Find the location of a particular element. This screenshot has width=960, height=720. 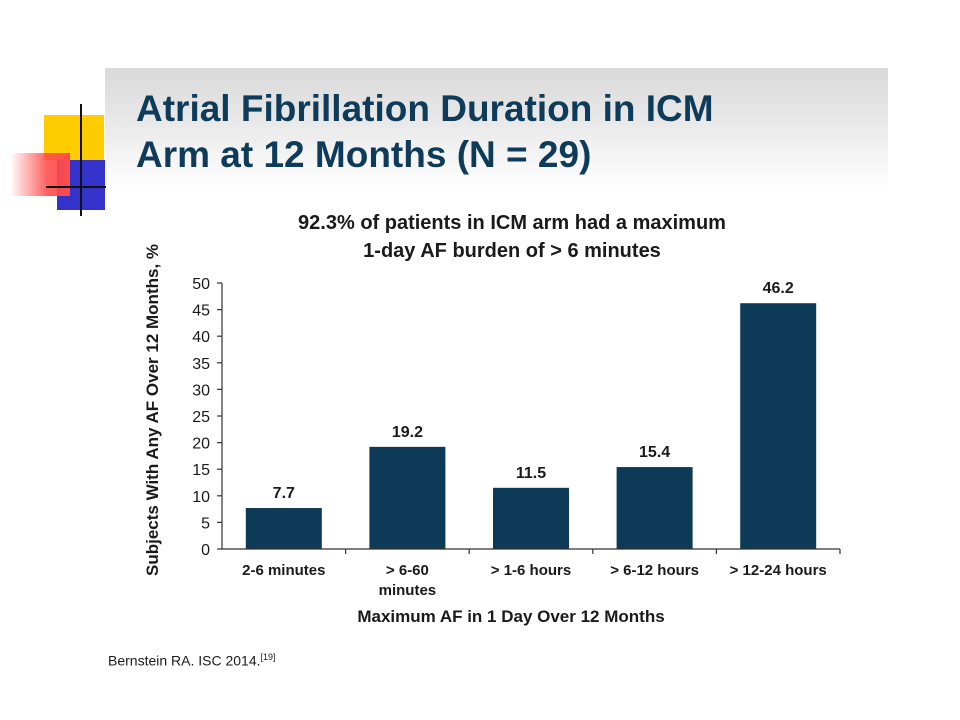

decorative-squares-logo is located at coordinates (62, 160).